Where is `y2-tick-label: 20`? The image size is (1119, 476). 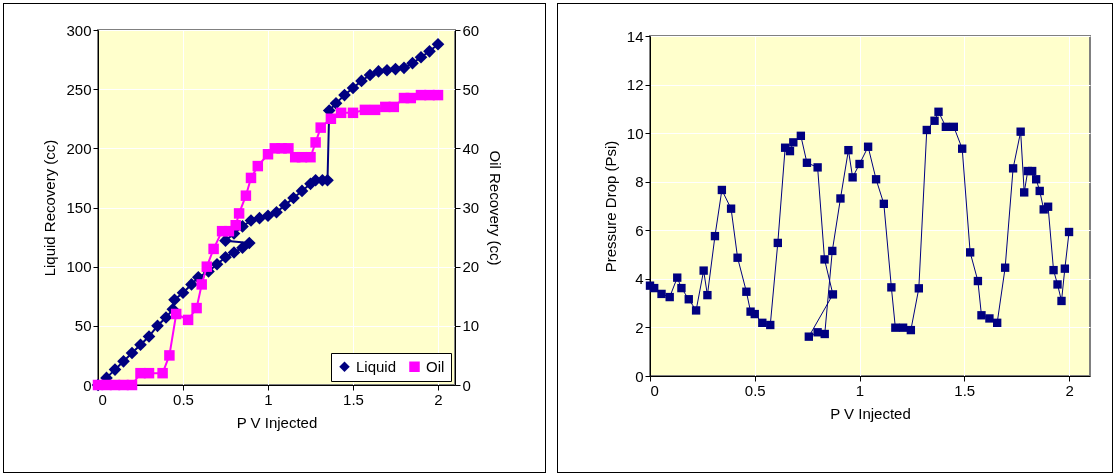
y2-tick-label: 20 is located at coordinates (471, 267).